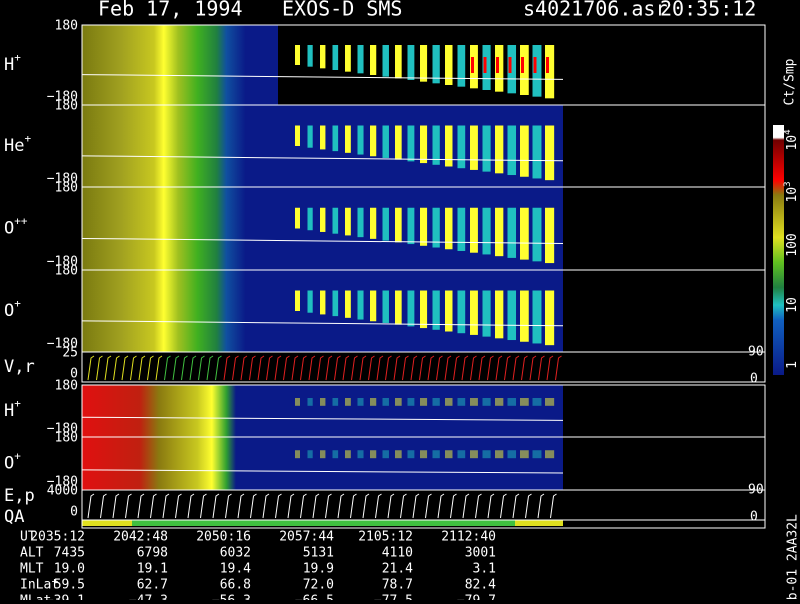 This screenshot has width=800, height=604. What do you see at coordinates (14, 517) in the screenshot?
I see `panel-label-text: QA` at bounding box center [14, 517].